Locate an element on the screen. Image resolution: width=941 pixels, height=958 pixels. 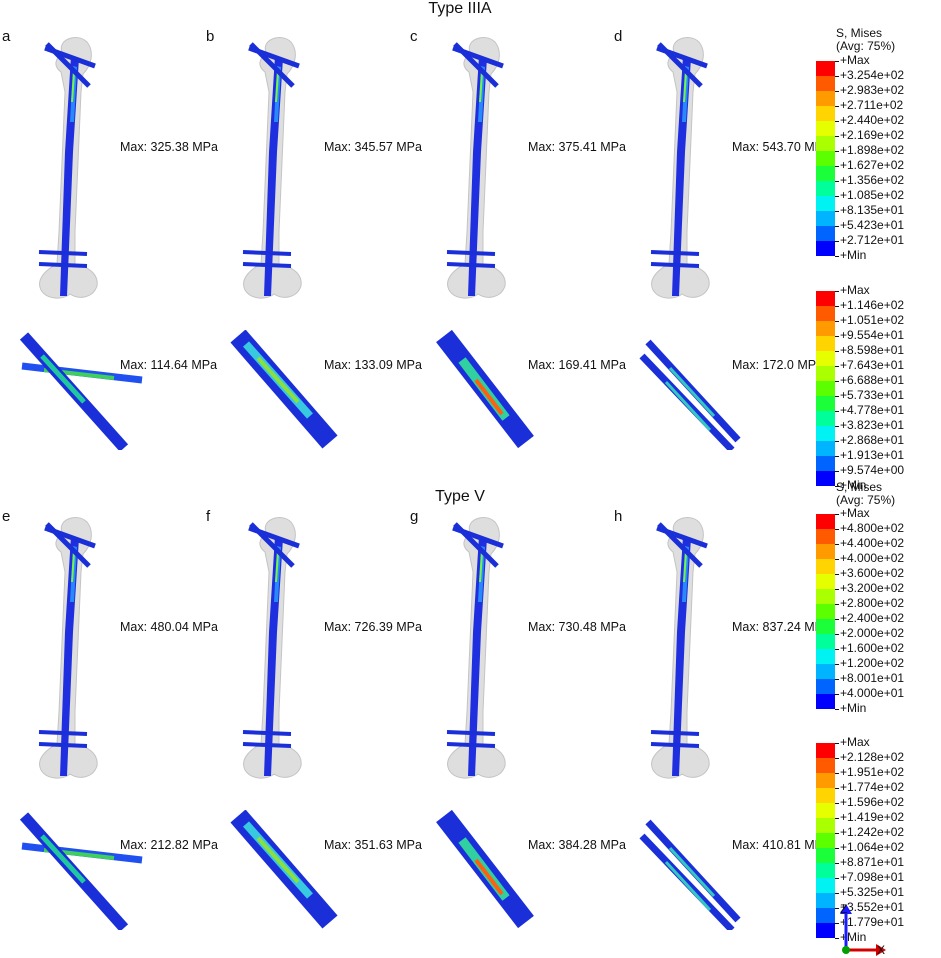
implant-detail-a is located at coordinates (81, 391).